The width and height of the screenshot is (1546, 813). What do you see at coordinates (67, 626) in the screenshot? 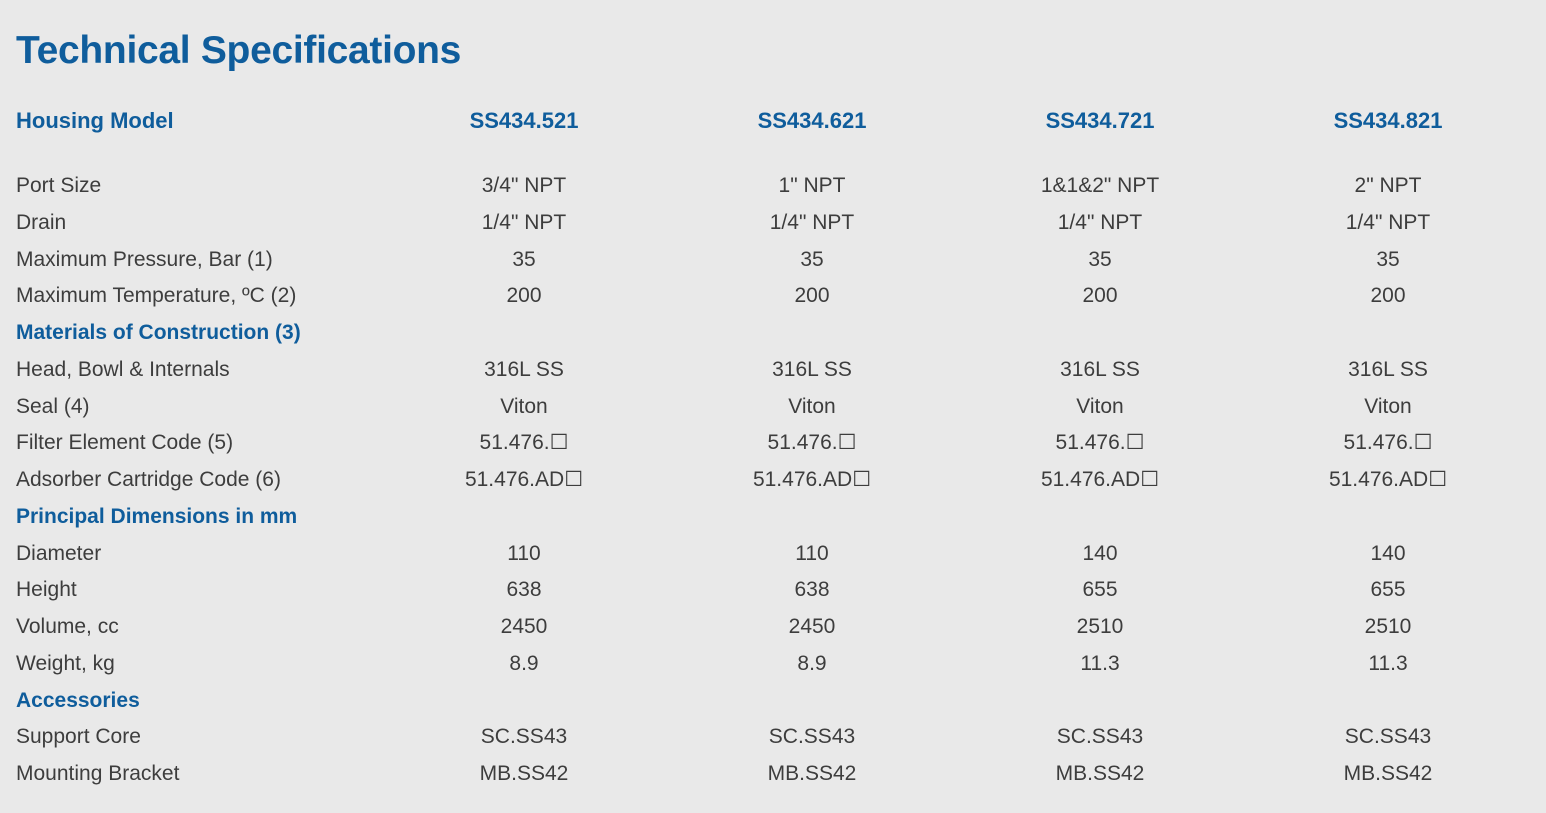
I see `row-label: Volume, cc` at bounding box center [67, 626].